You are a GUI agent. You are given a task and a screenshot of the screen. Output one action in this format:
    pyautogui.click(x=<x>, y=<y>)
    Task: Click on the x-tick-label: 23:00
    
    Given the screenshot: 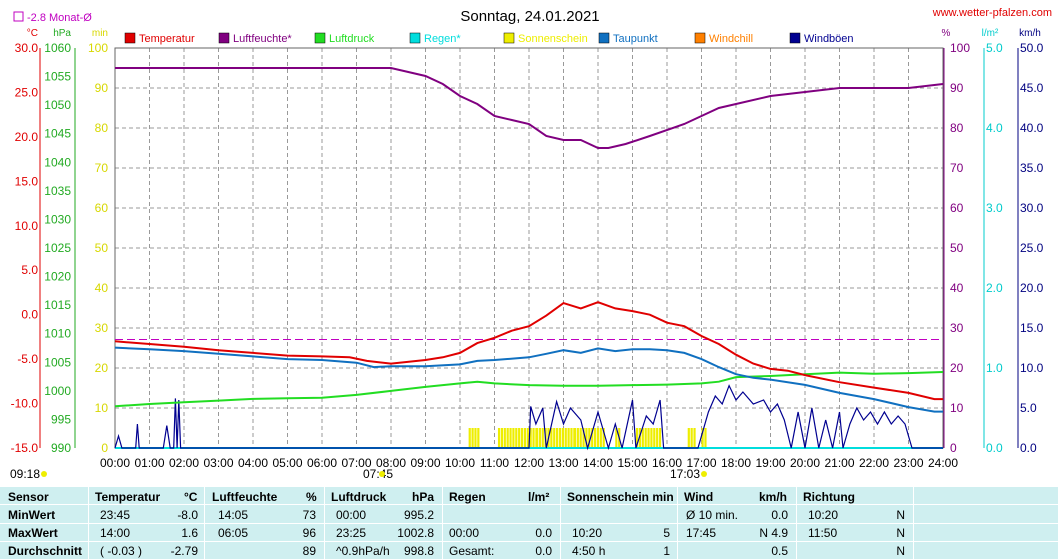 What is the action you would take?
    pyautogui.click(x=908, y=463)
    